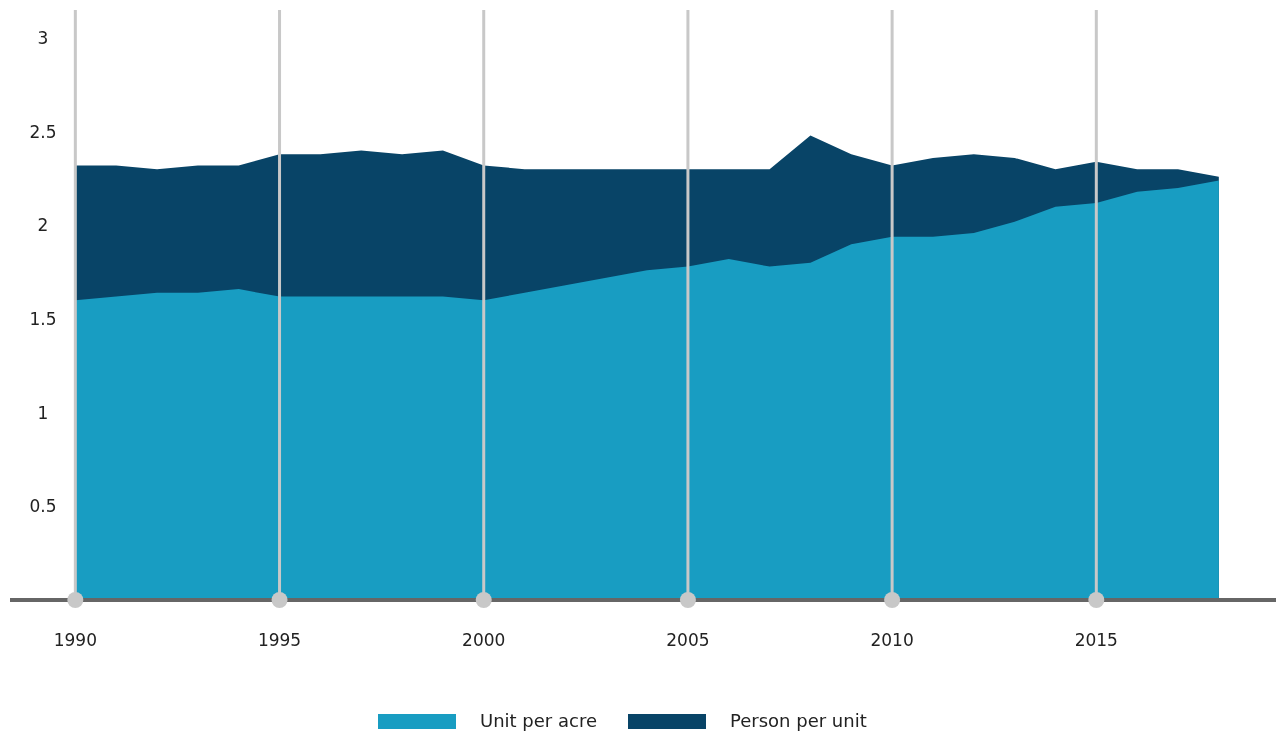 The height and width of the screenshot is (733, 1276). I want to click on x-tick-label: 1990, so click(75, 640).